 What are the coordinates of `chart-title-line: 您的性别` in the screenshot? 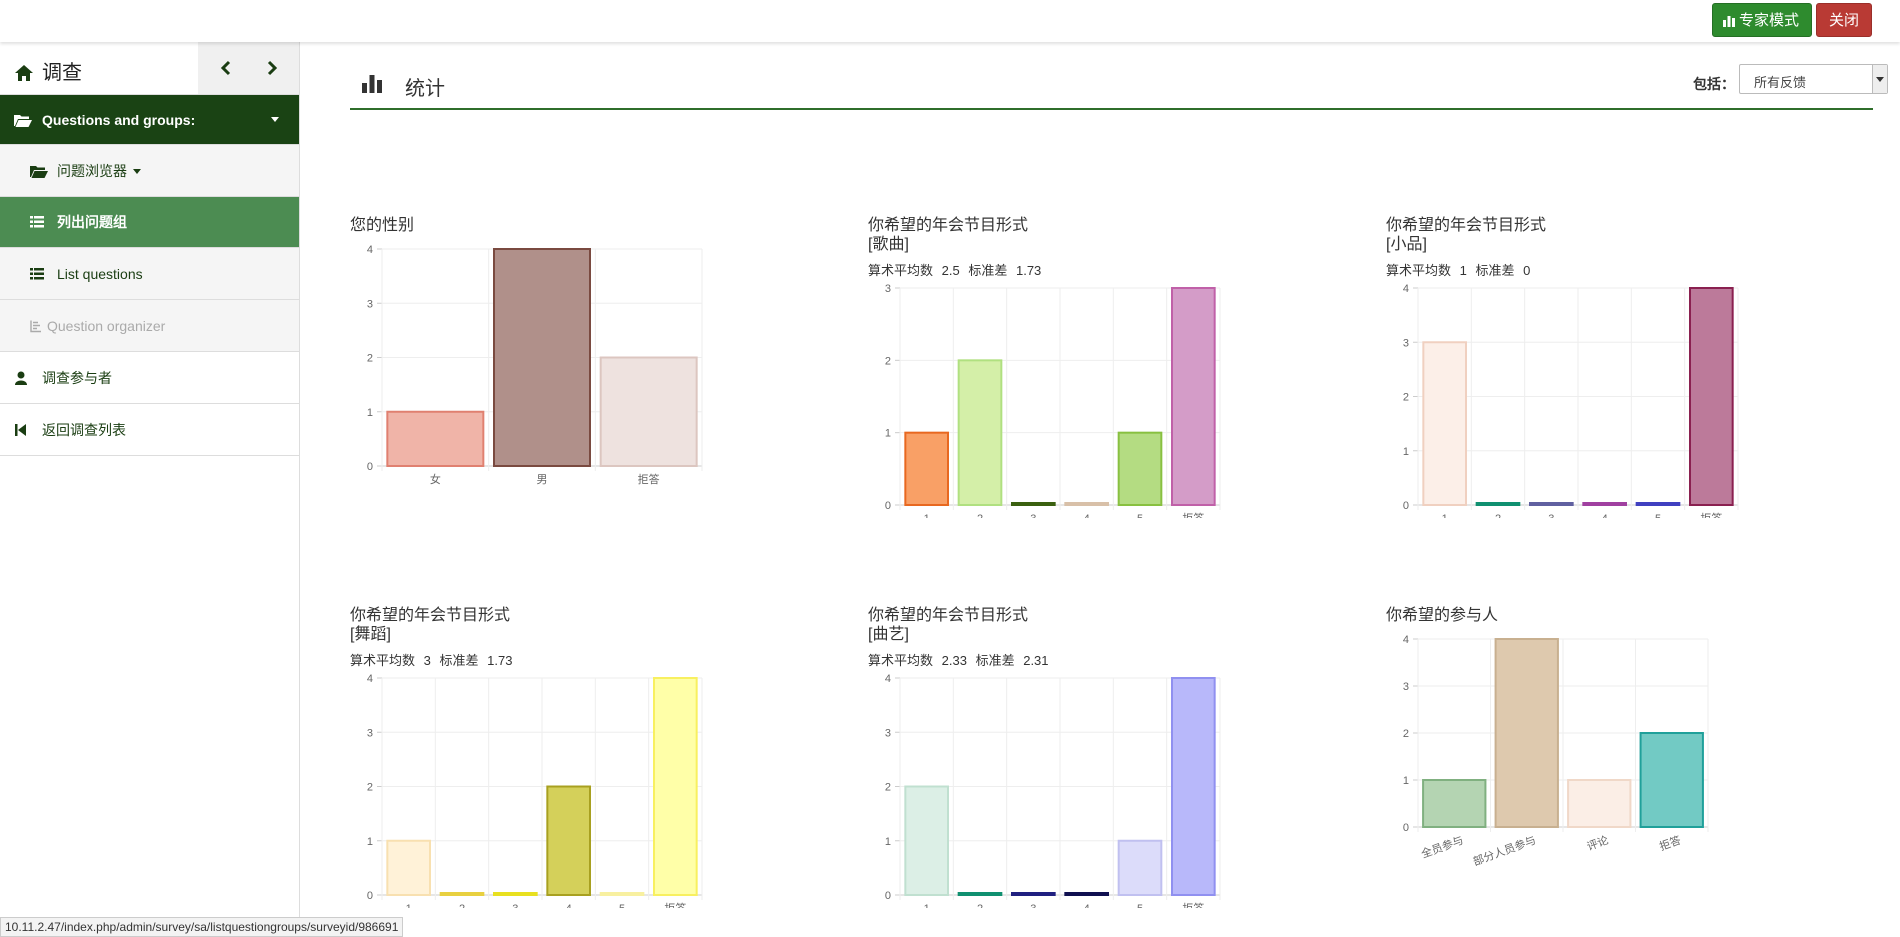 It's located at (382, 225).